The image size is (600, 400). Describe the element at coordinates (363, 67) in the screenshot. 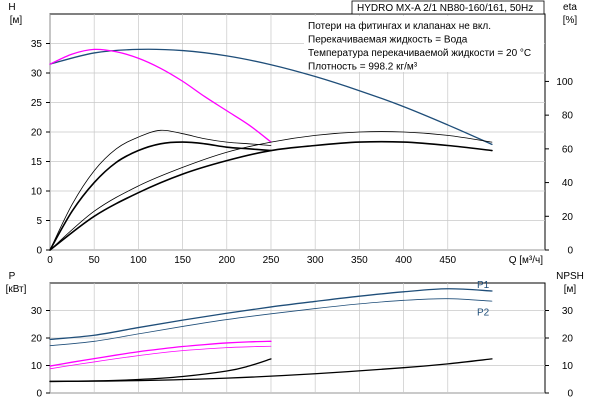

I see `chart-note: Плотность = 998.2 кг/м³` at that location.